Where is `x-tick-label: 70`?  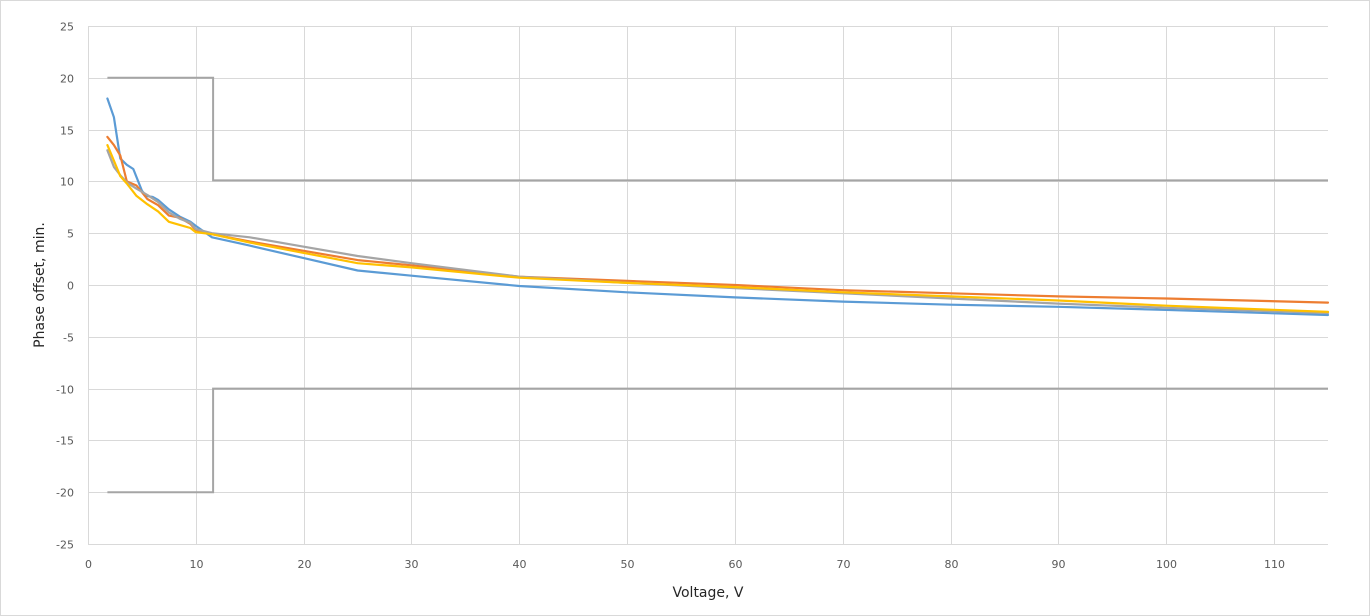
x-tick-label: 70 is located at coordinates (844, 564).